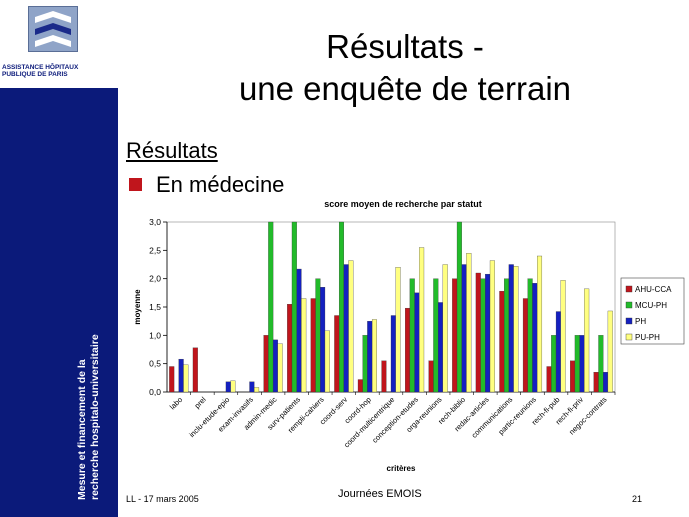  I want to click on bar-pu-ph-redac-articles, so click(492, 326).